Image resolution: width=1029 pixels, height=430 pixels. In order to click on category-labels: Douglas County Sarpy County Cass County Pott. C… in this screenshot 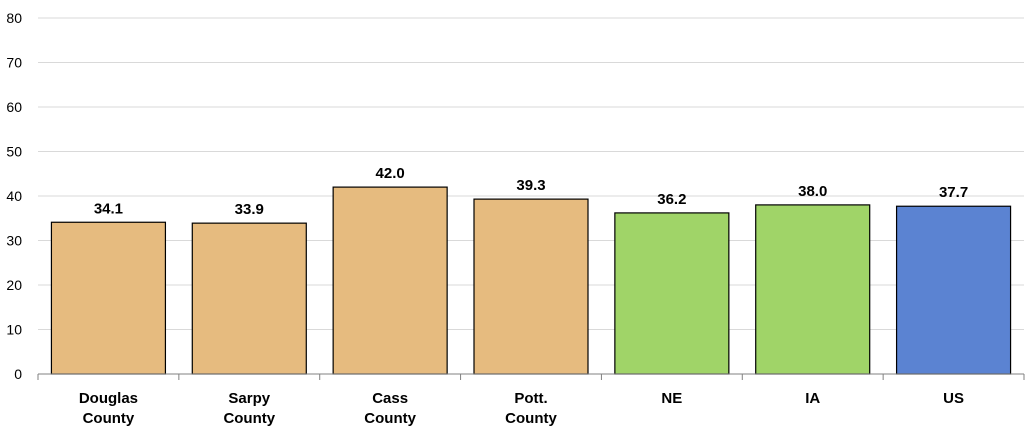, I will do `click(521, 408)`.